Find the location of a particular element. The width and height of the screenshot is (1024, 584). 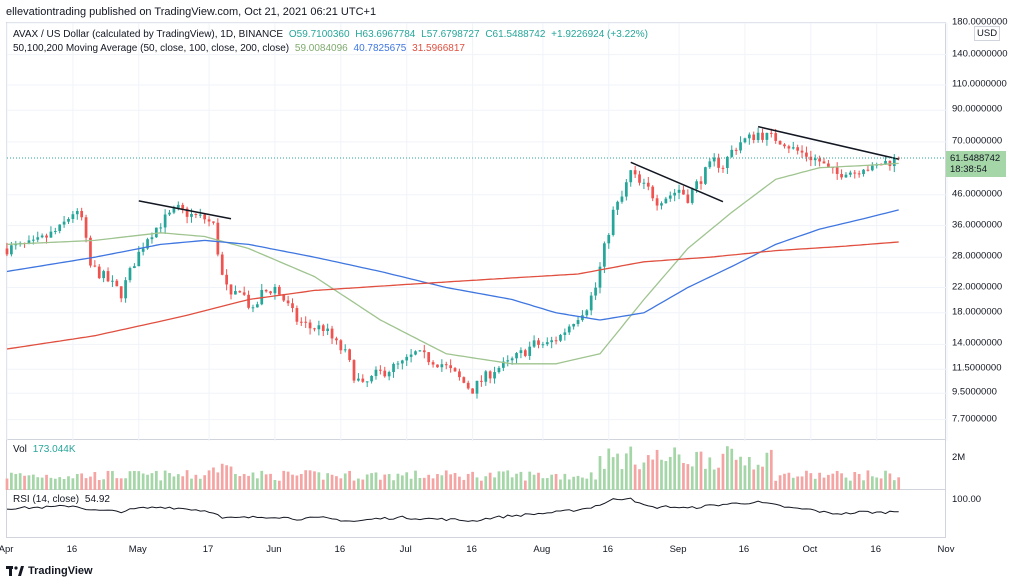

price-tick-label: 140.0000000 is located at coordinates (980, 54).